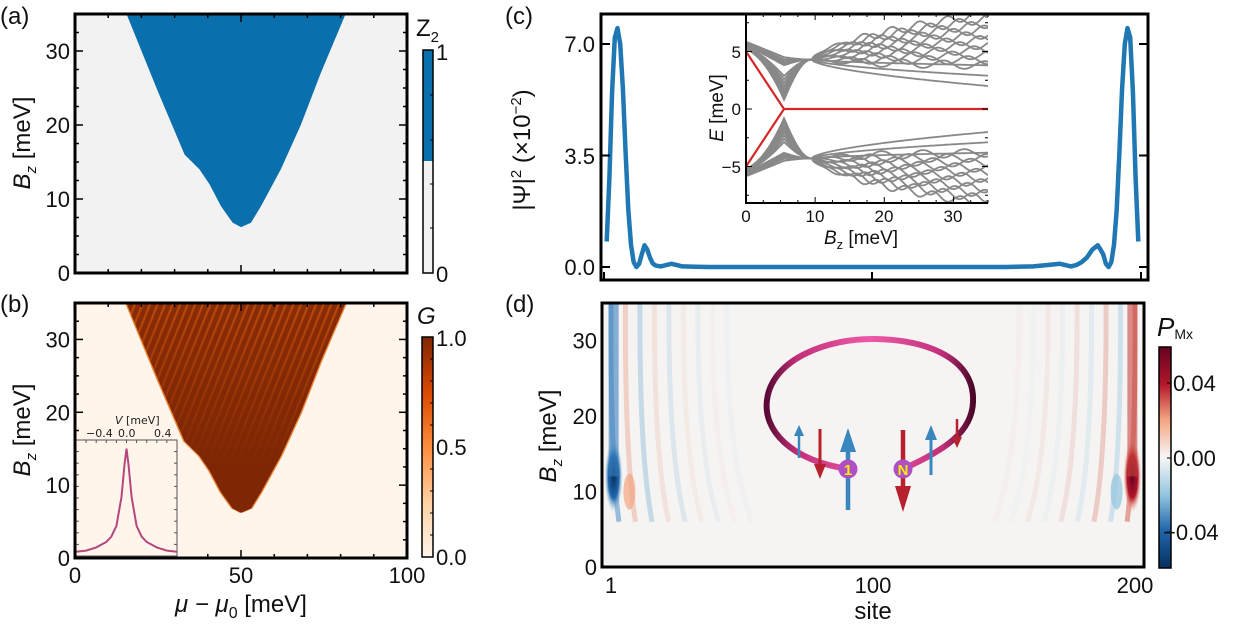  I want to click on x-tick-label: 100, so click(407, 575).